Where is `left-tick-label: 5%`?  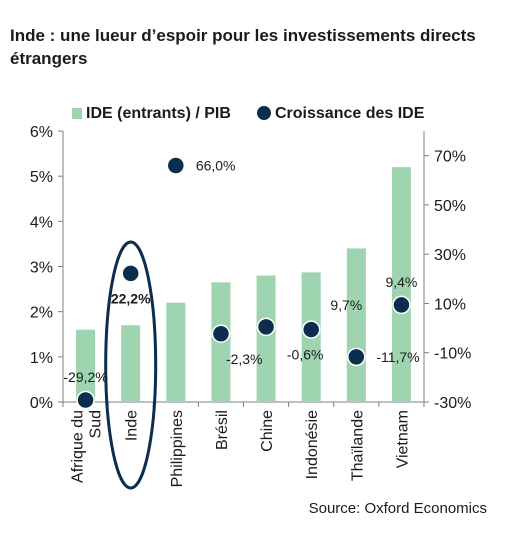 left-tick-label: 5% is located at coordinates (41, 177).